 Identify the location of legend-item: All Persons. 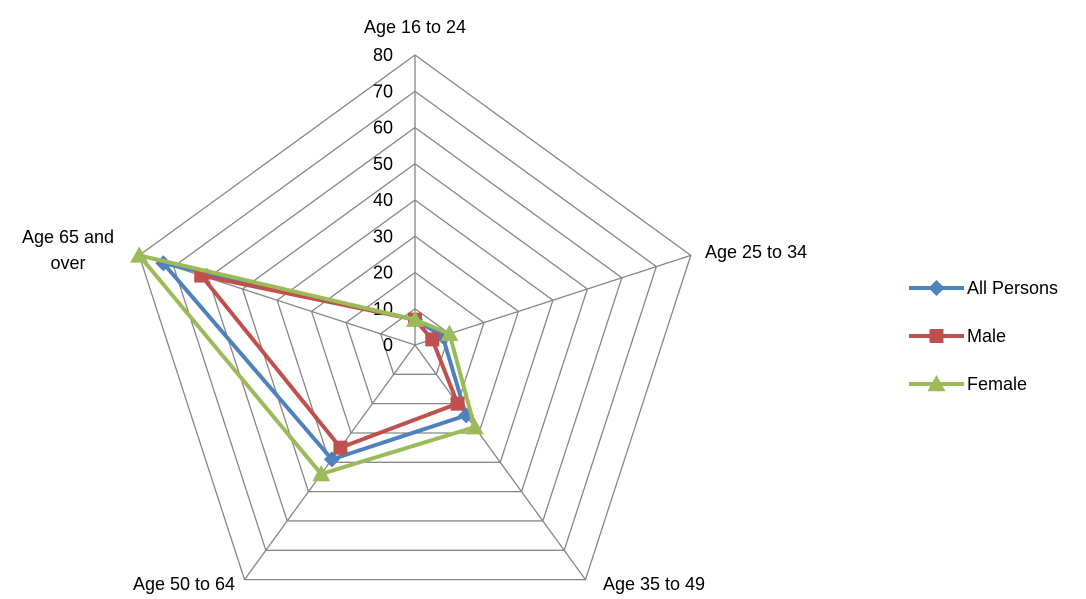
(983, 288).